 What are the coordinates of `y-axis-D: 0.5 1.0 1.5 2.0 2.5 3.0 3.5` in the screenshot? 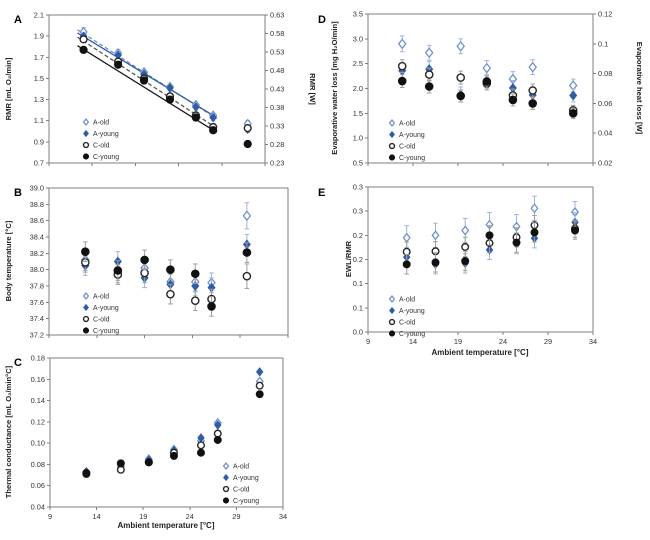 It's located at (360, 89).